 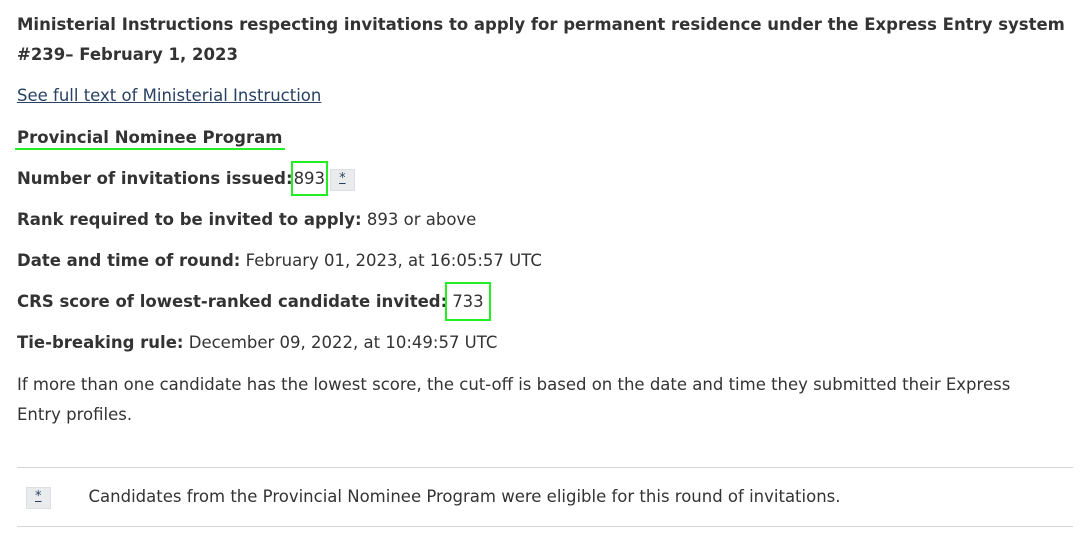 What do you see at coordinates (127, 54) in the screenshot?
I see `page-title-line2: #239– February 1, 2023` at bounding box center [127, 54].